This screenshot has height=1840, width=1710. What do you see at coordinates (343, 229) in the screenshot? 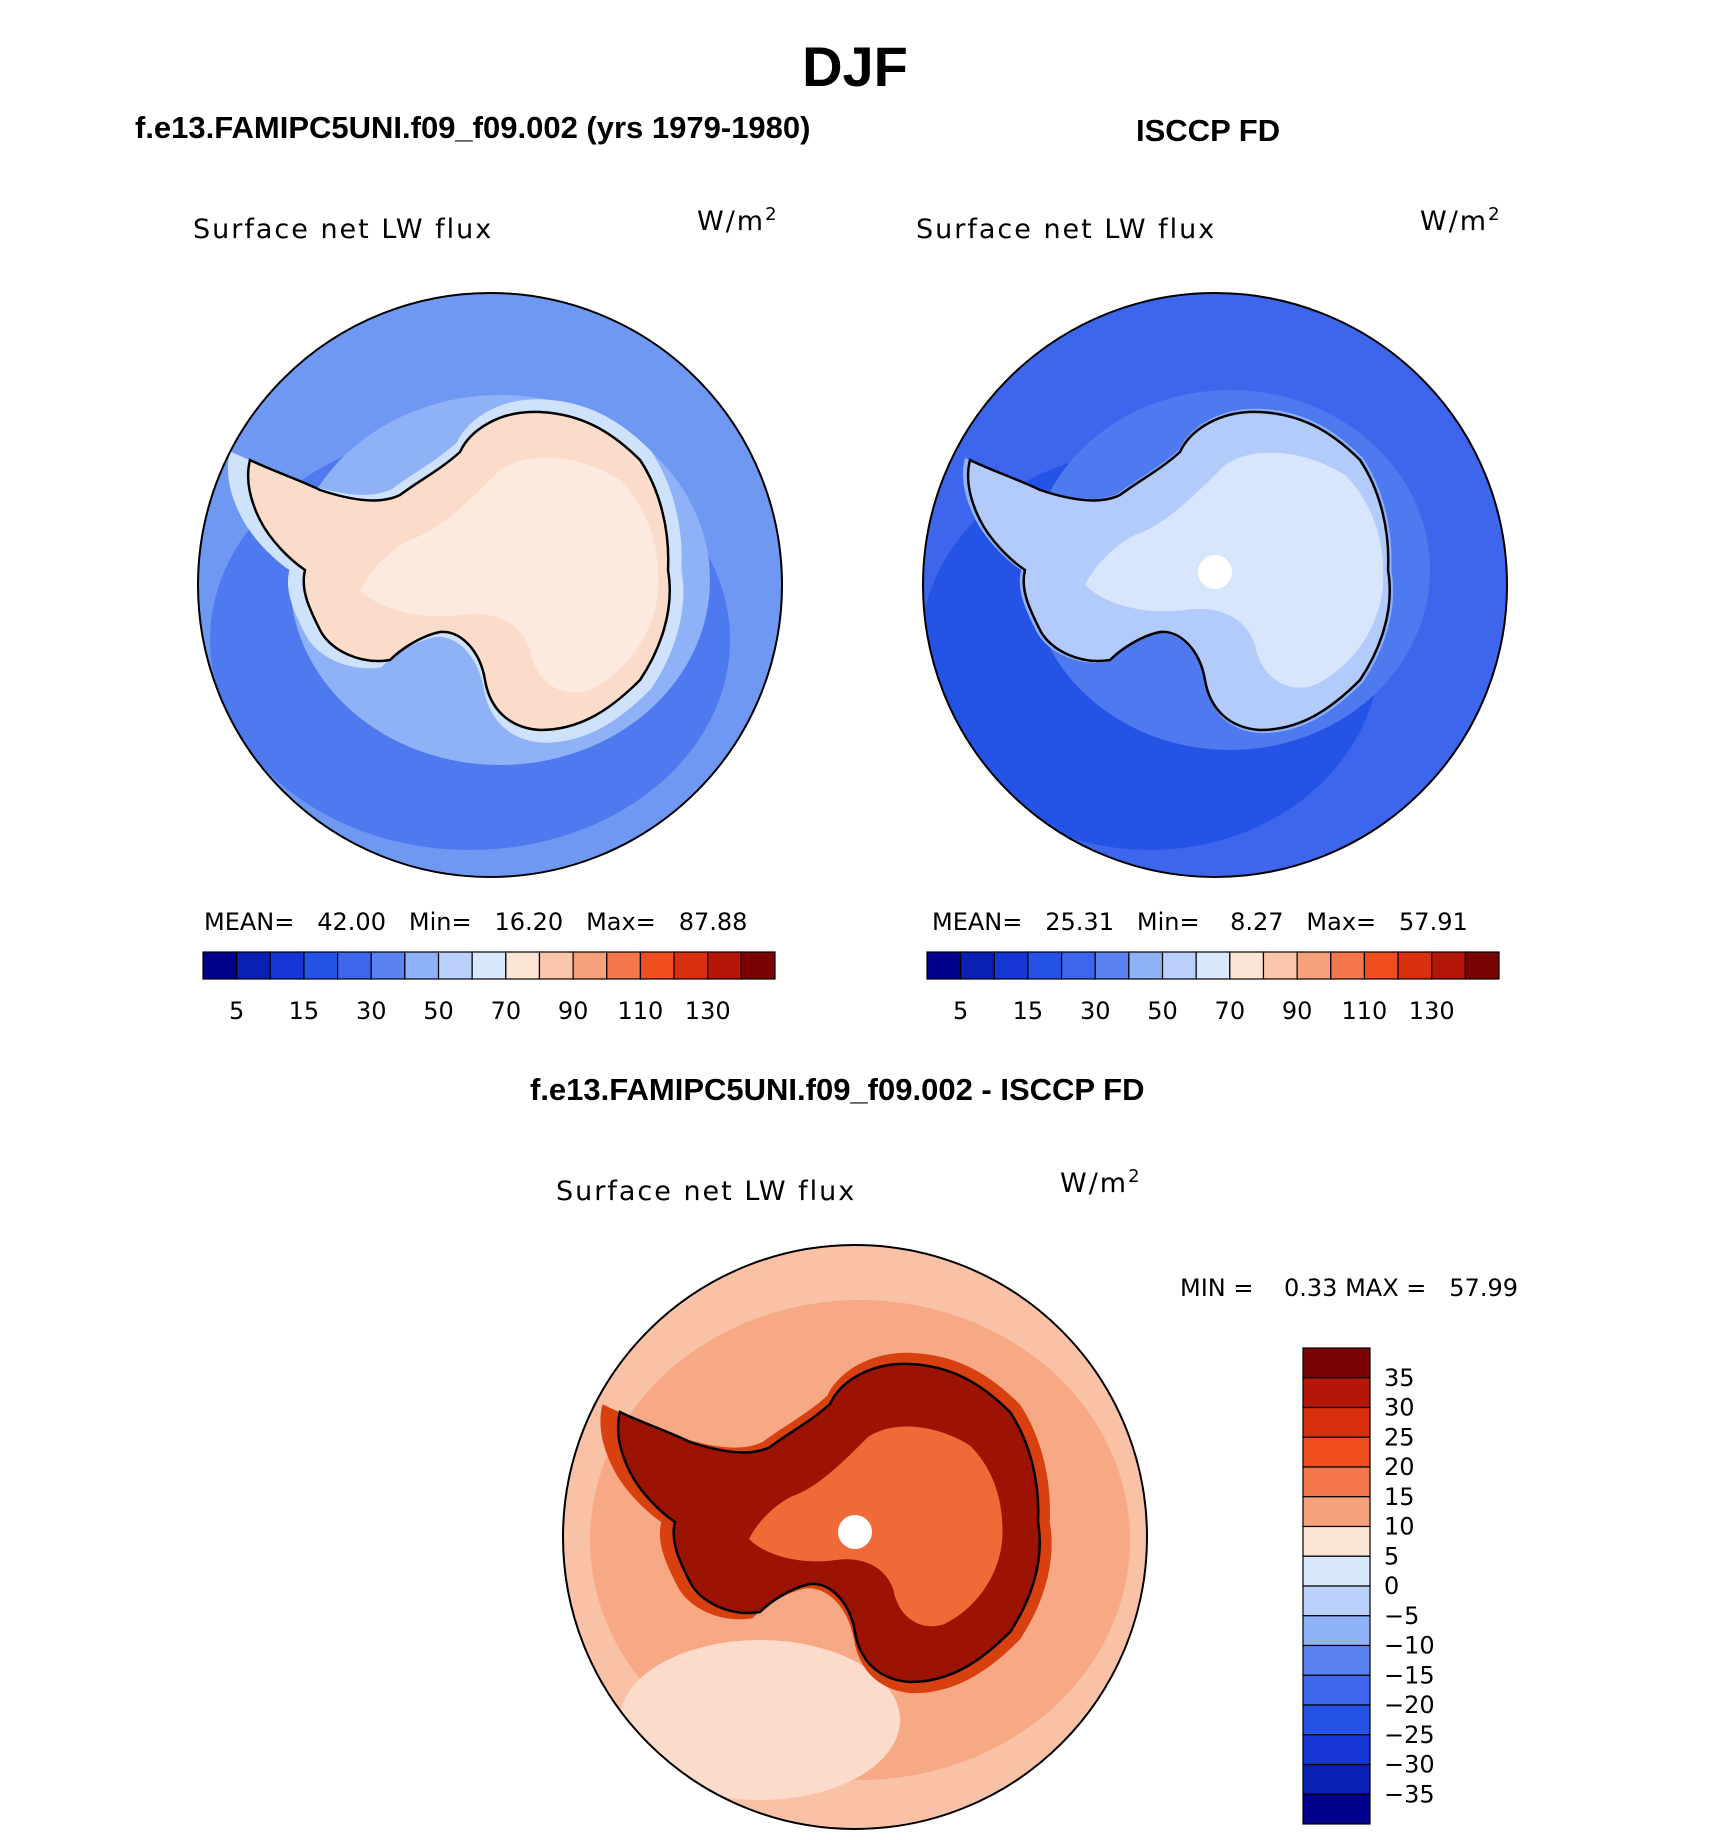
I see `panel-model-variable-label: Surface net LW flux` at bounding box center [343, 229].